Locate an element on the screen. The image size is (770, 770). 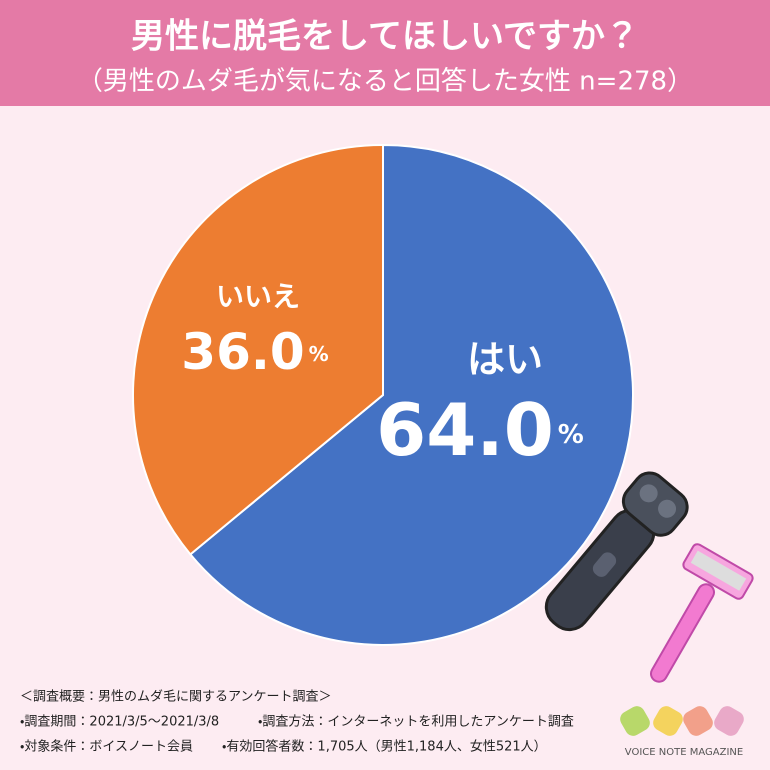
pie-labels: はい 64.0 % いいえ 36.0% is located at coordinates (382, 376).